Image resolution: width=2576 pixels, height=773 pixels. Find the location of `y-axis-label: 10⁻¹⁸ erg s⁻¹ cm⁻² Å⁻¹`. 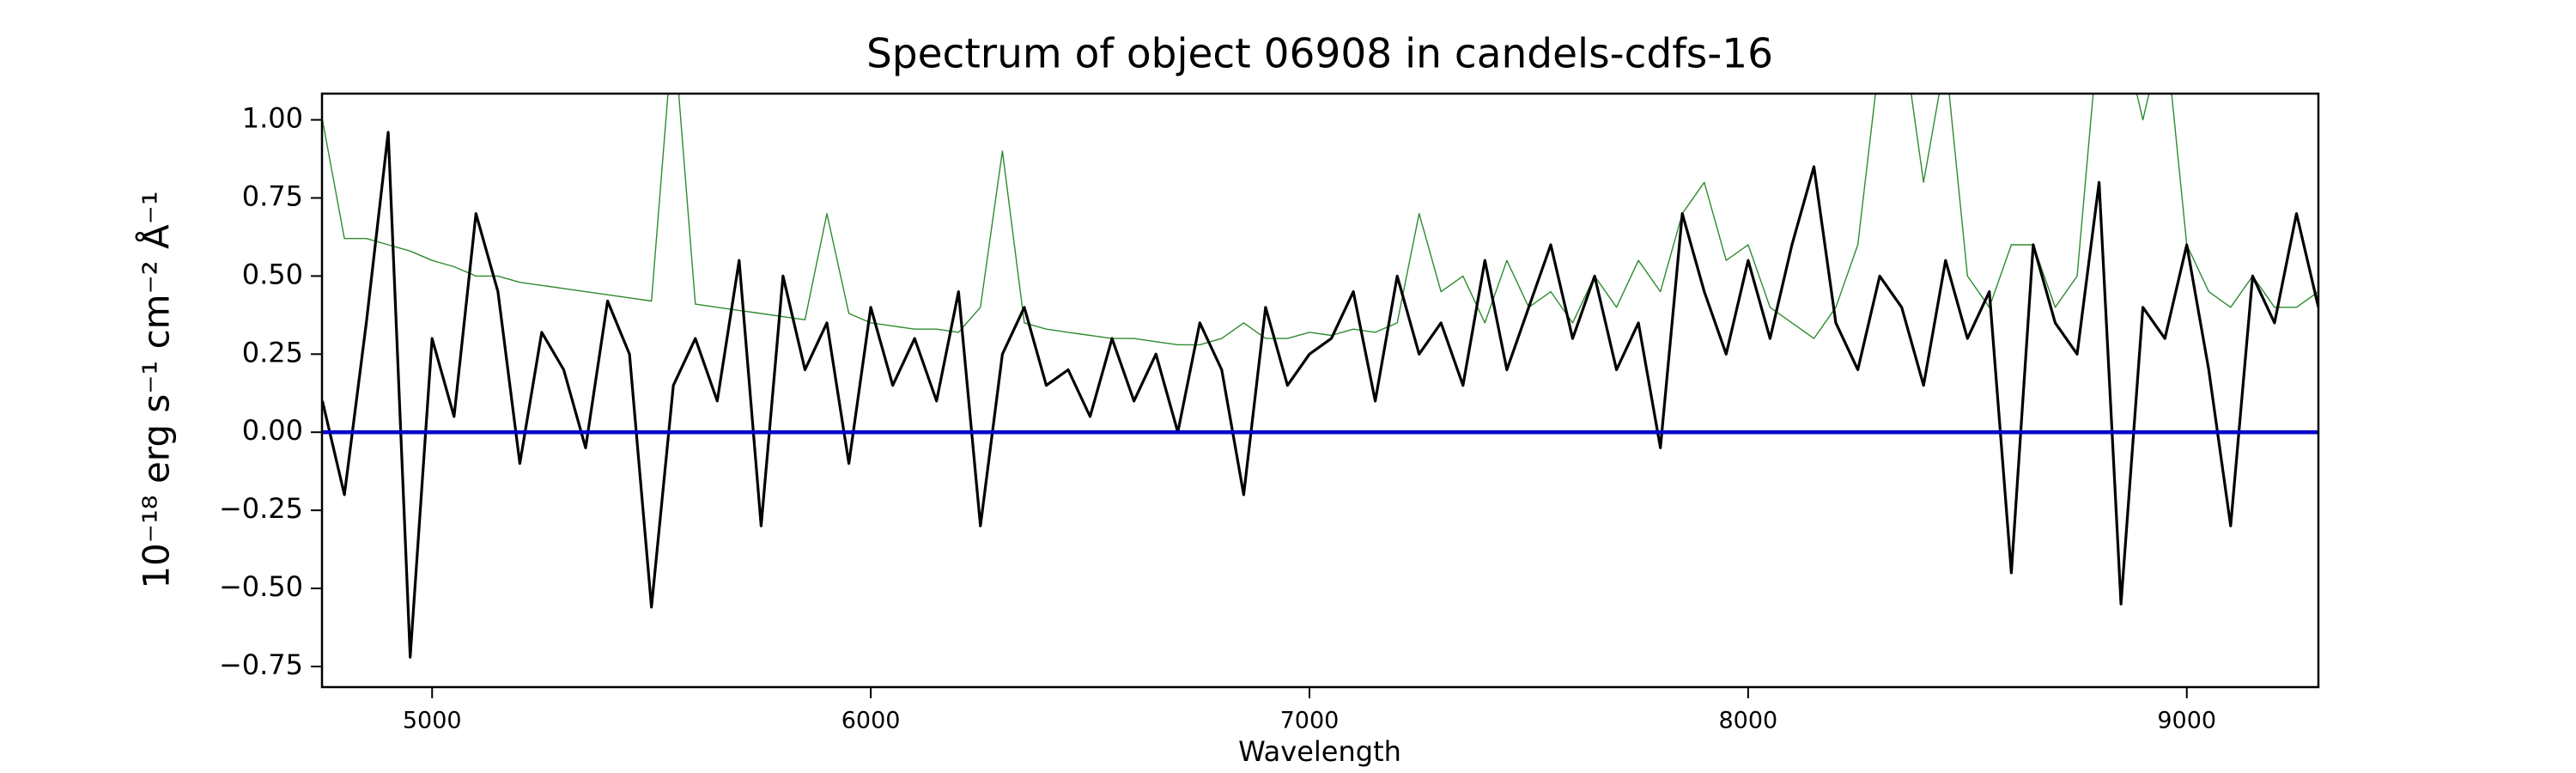

y-axis-label: 10⁻¹⁸ erg s⁻¹ cm⁻² Å⁻¹ is located at coordinates (156, 389).